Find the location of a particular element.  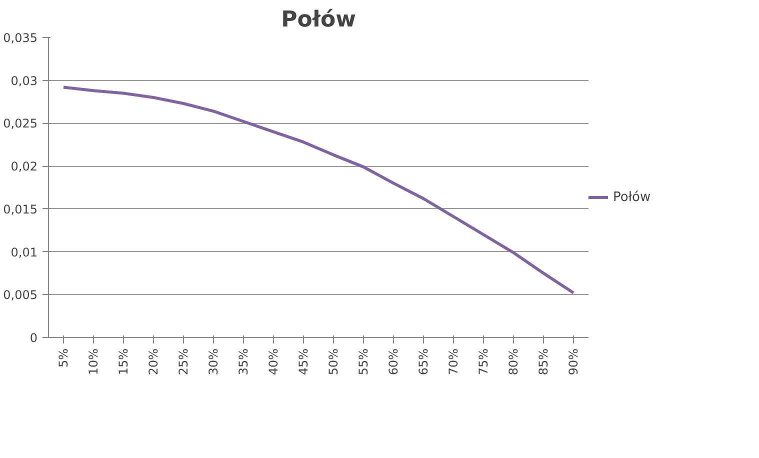

x-tick-label: 25% is located at coordinates (183, 362).